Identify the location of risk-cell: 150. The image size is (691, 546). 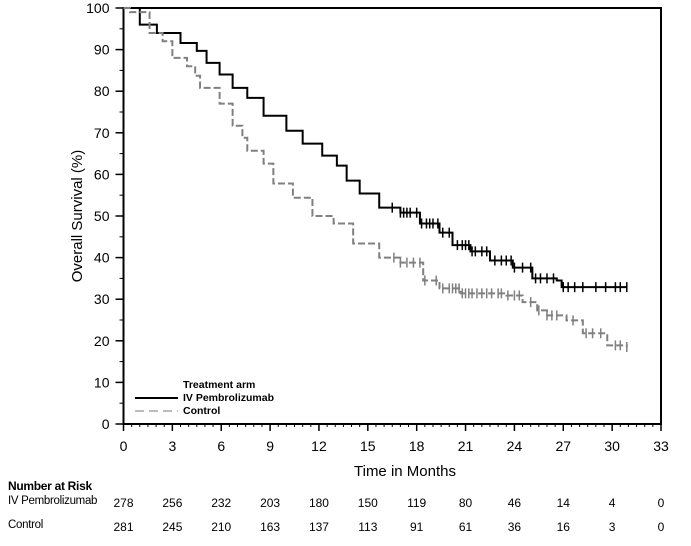
(367, 503).